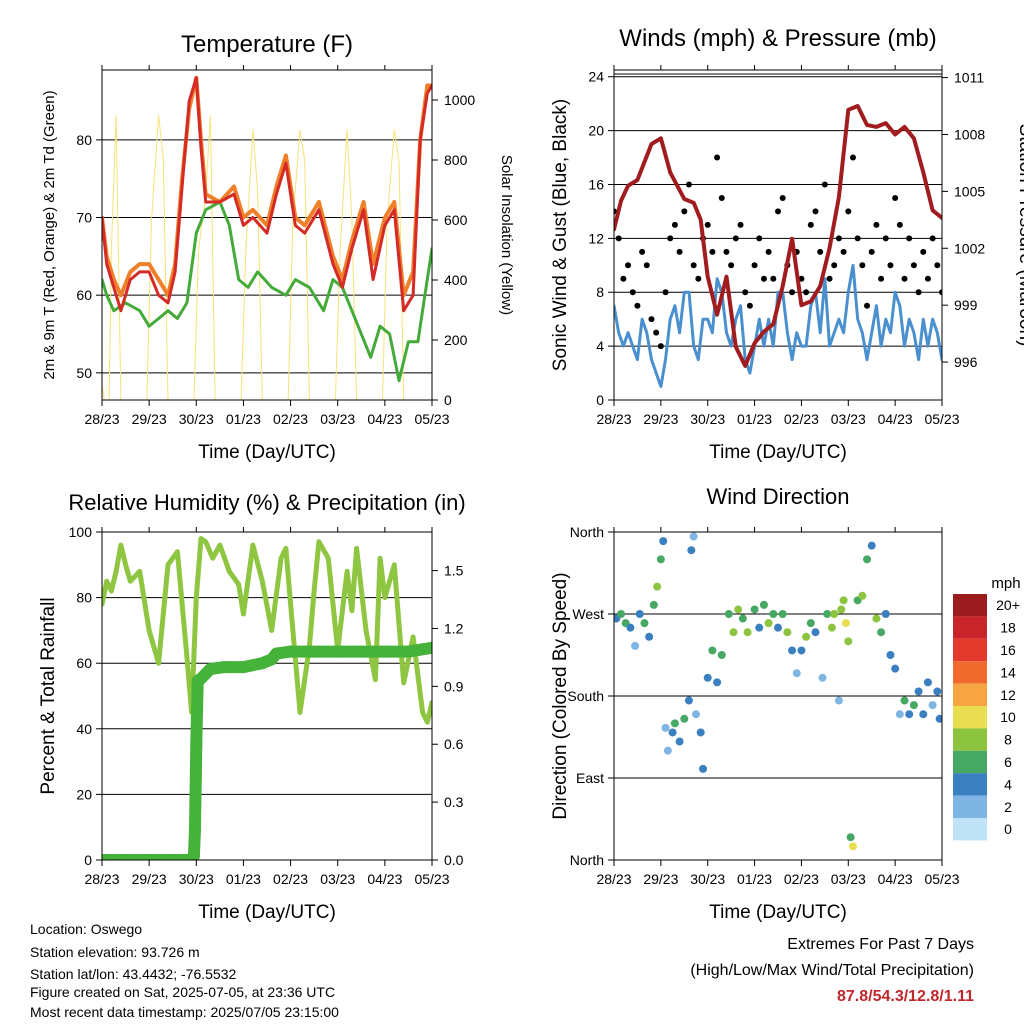  I want to click on y-tick-label: 20, so click(596, 131).